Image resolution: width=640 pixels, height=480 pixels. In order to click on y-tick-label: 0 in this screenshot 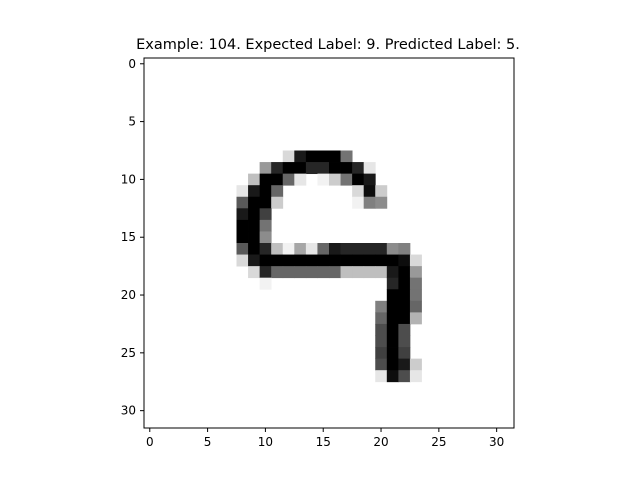, I will do `click(132, 64)`.